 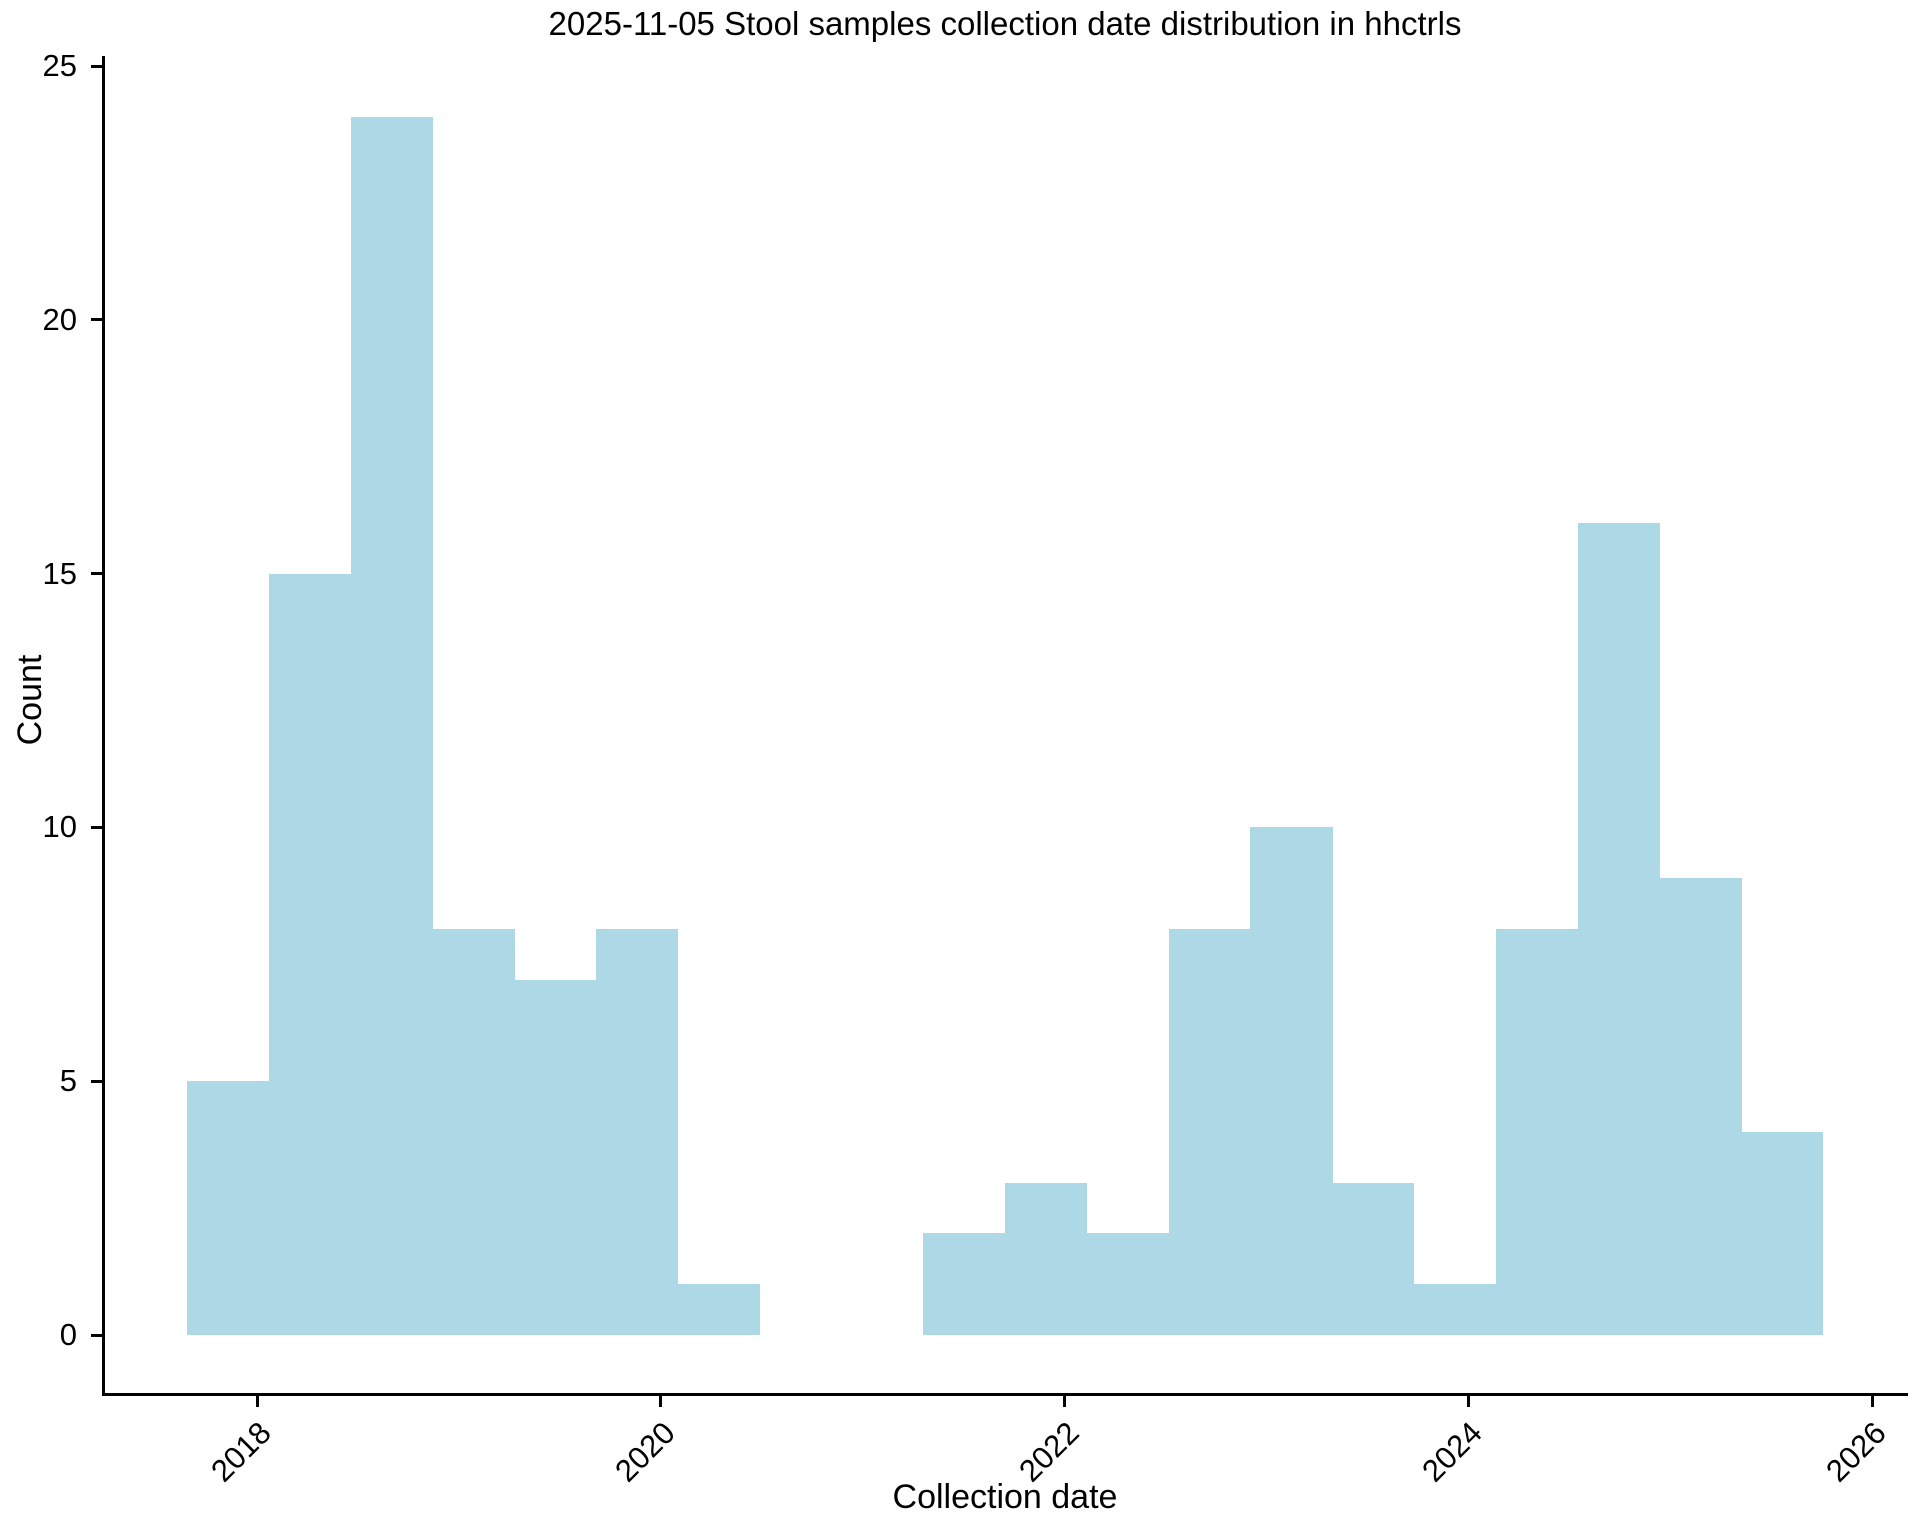 I want to click on y-tick-label: 15, so click(x=59, y=573).